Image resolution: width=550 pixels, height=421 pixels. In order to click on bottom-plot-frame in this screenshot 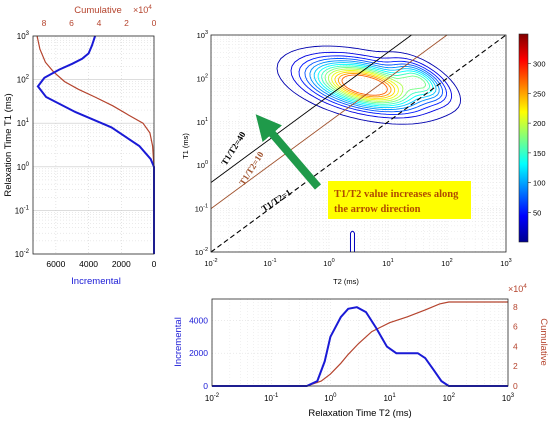, I will do `click(360, 342)`.